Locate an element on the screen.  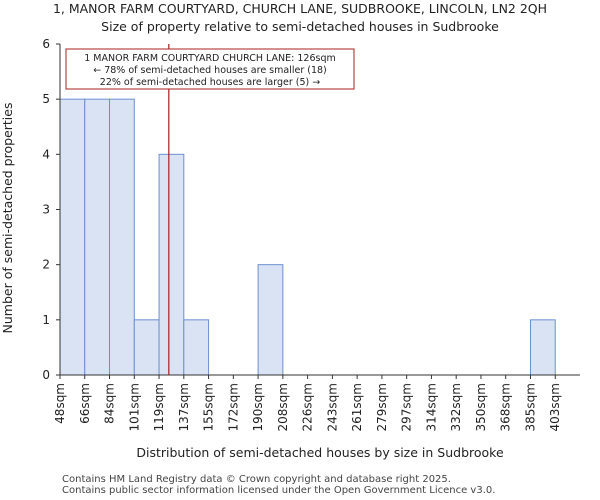
x-tick-label-261sqm: 261sqm is located at coordinates (357, 407).